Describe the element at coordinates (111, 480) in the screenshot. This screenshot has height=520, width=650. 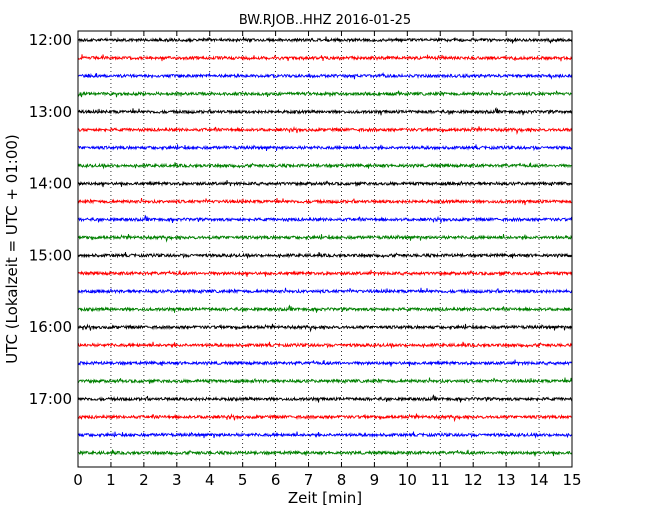
I see `x-tick-label: 1` at that location.